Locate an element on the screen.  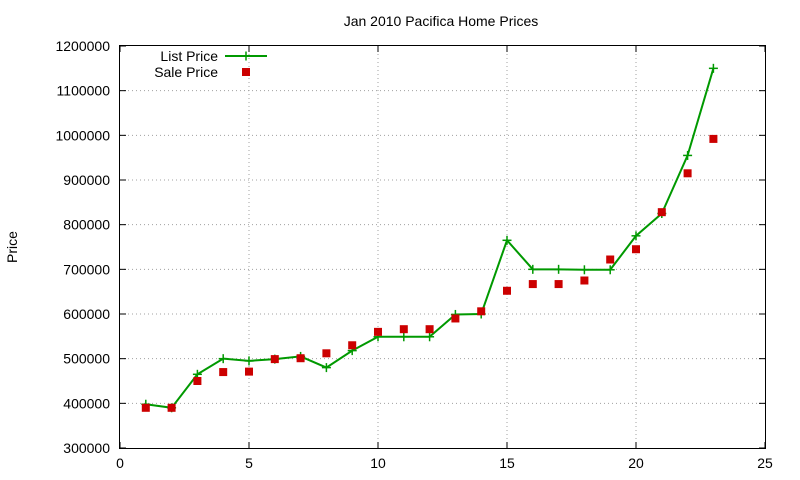
y-tick-label: 800000 is located at coordinates (86, 225).